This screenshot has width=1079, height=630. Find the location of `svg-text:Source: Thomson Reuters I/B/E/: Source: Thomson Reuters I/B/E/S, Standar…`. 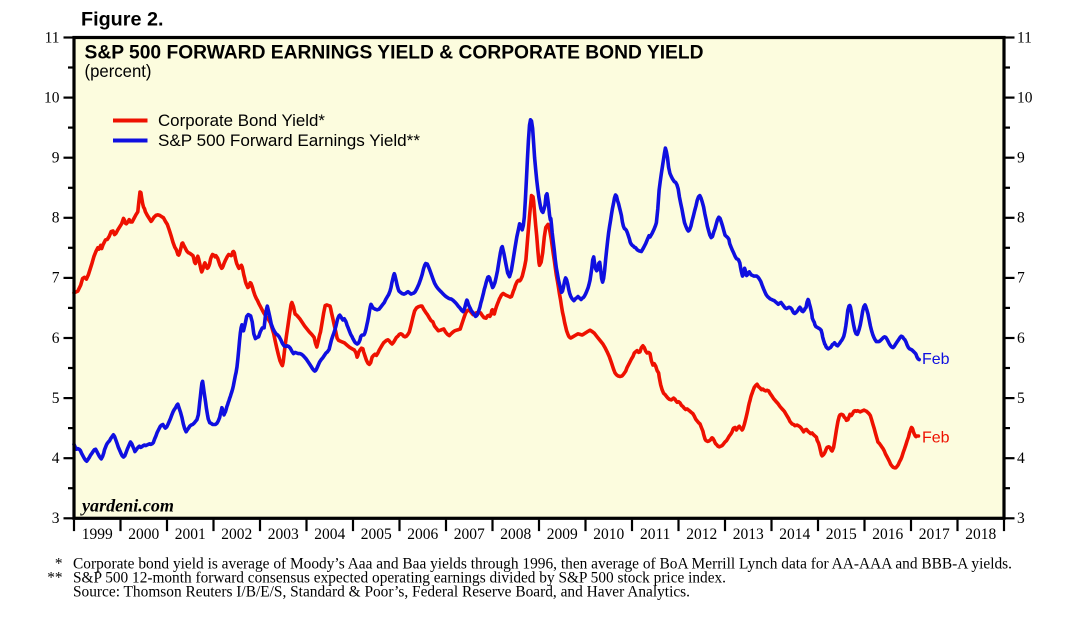

svg-text:Source: Thomson Reuters I/B/E/: Source: Thomson Reuters I/B/E/S, Standar… is located at coordinates (381, 591).